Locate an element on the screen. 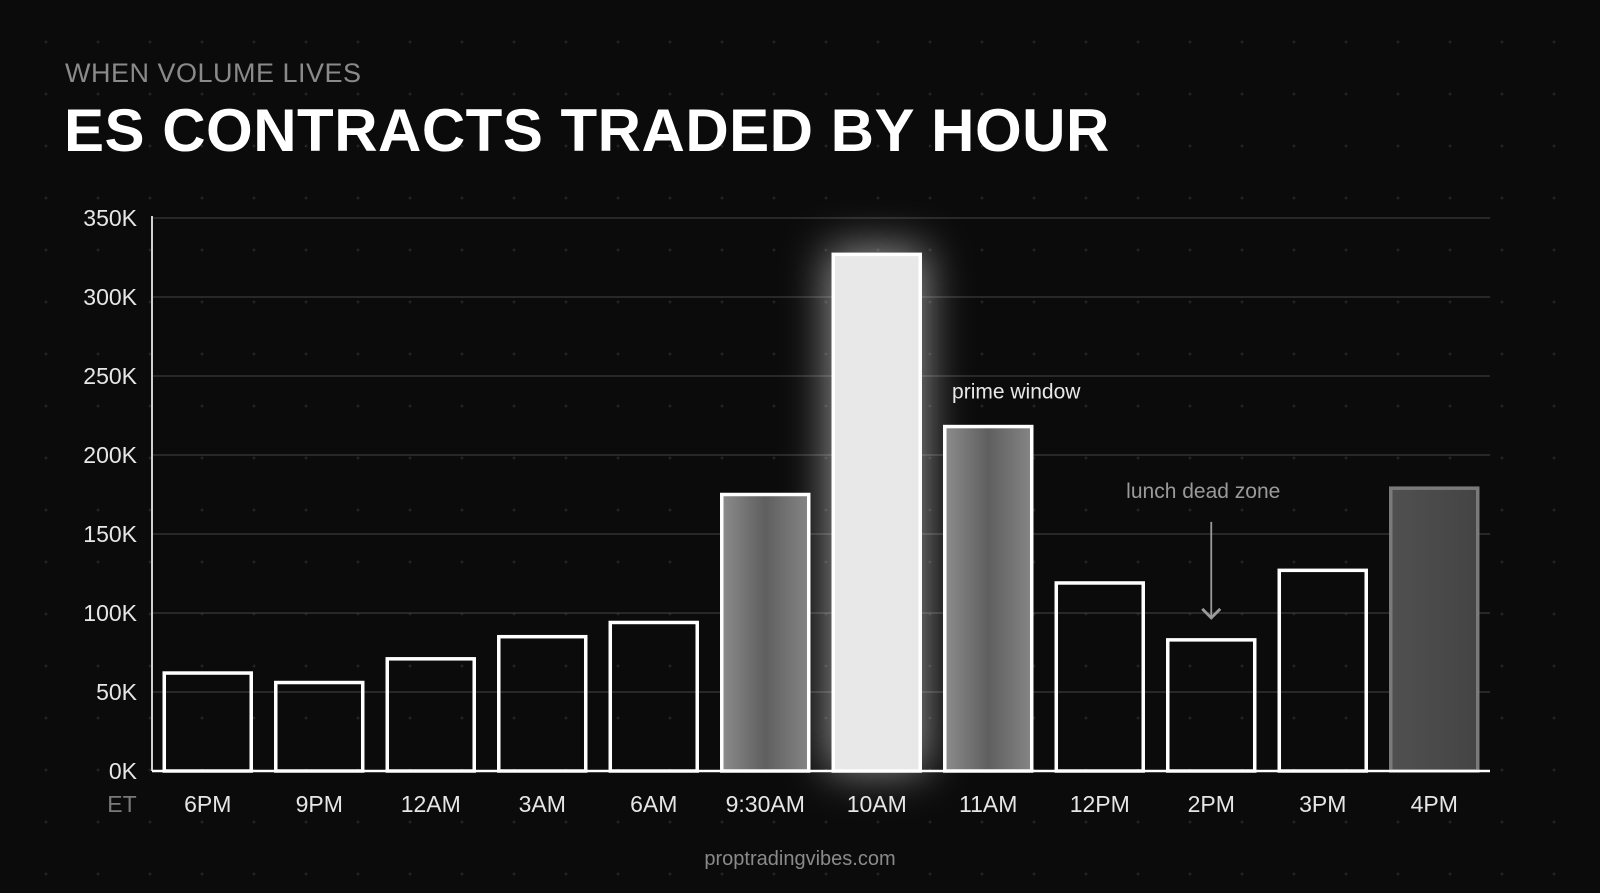 The height and width of the screenshot is (893, 1600). annotation-lunch-dead-zone: lunch dead zone is located at coordinates (1203, 491).